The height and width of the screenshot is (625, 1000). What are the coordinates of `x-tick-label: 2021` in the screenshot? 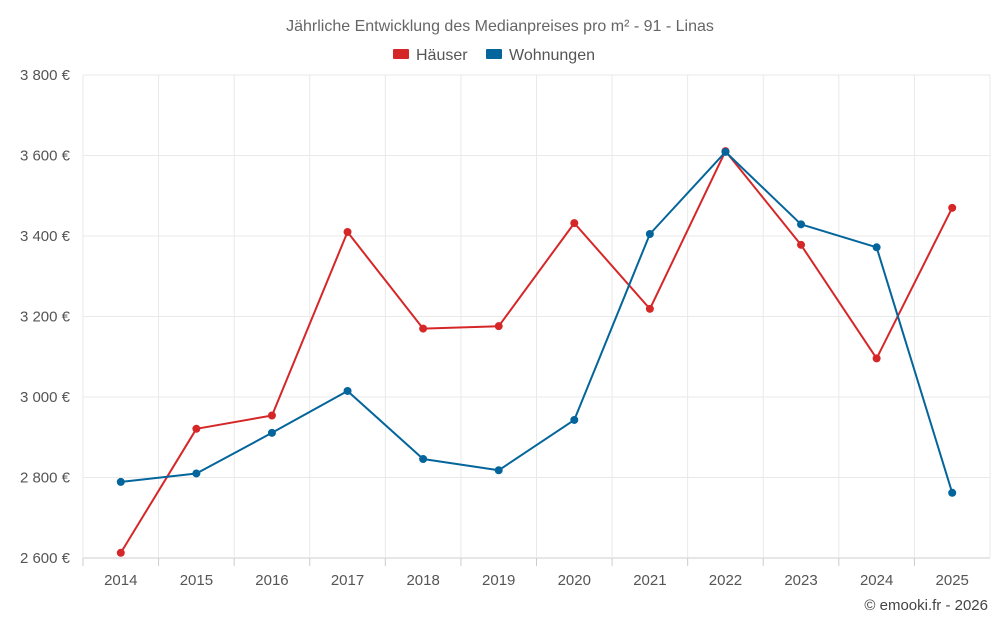 It's located at (649, 580).